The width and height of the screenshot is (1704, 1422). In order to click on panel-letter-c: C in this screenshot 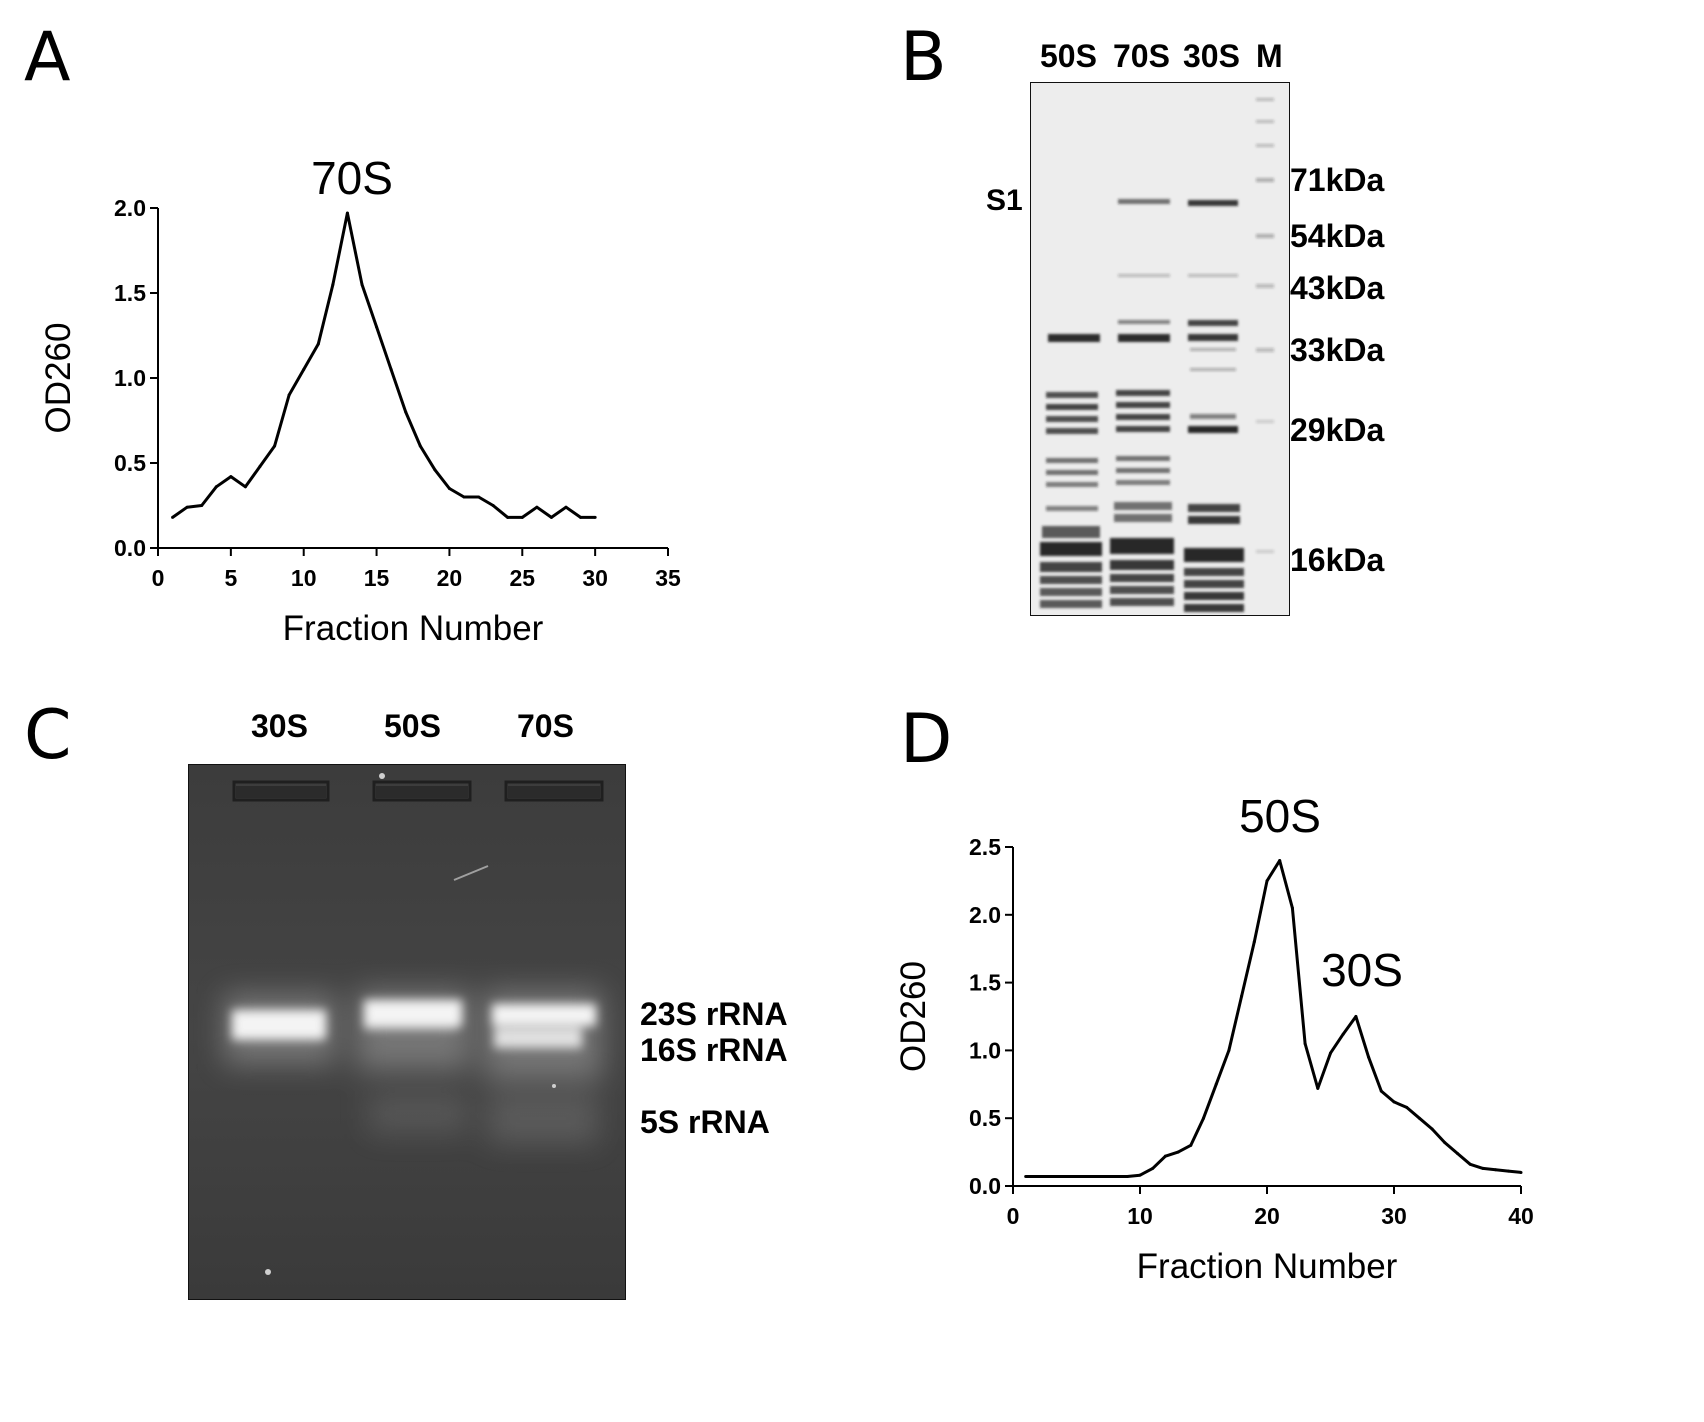, I will do `click(48, 735)`.